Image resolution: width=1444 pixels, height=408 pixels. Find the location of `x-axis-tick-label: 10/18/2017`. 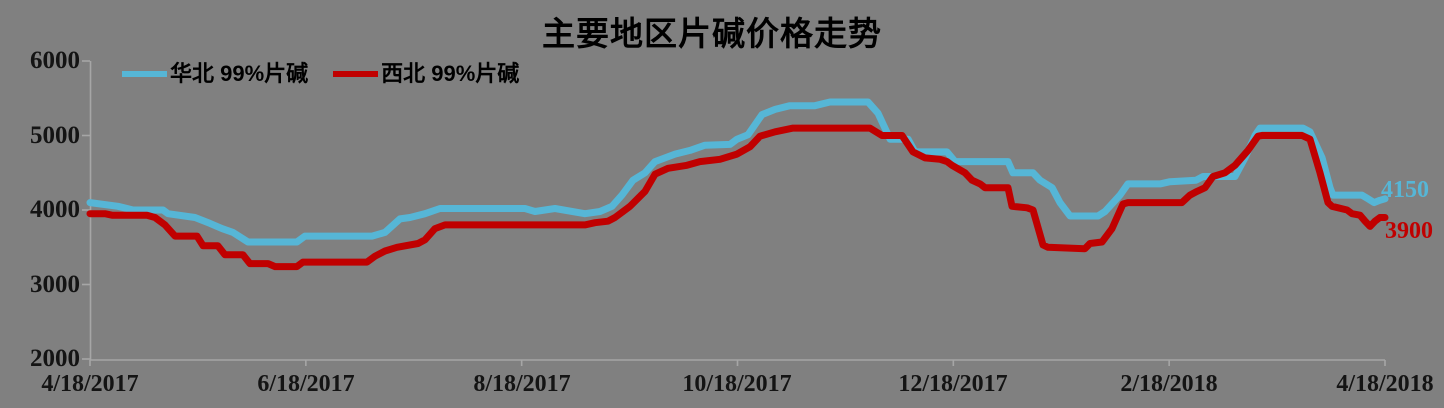

x-axis-tick-label: 10/18/2017 is located at coordinates (737, 384).